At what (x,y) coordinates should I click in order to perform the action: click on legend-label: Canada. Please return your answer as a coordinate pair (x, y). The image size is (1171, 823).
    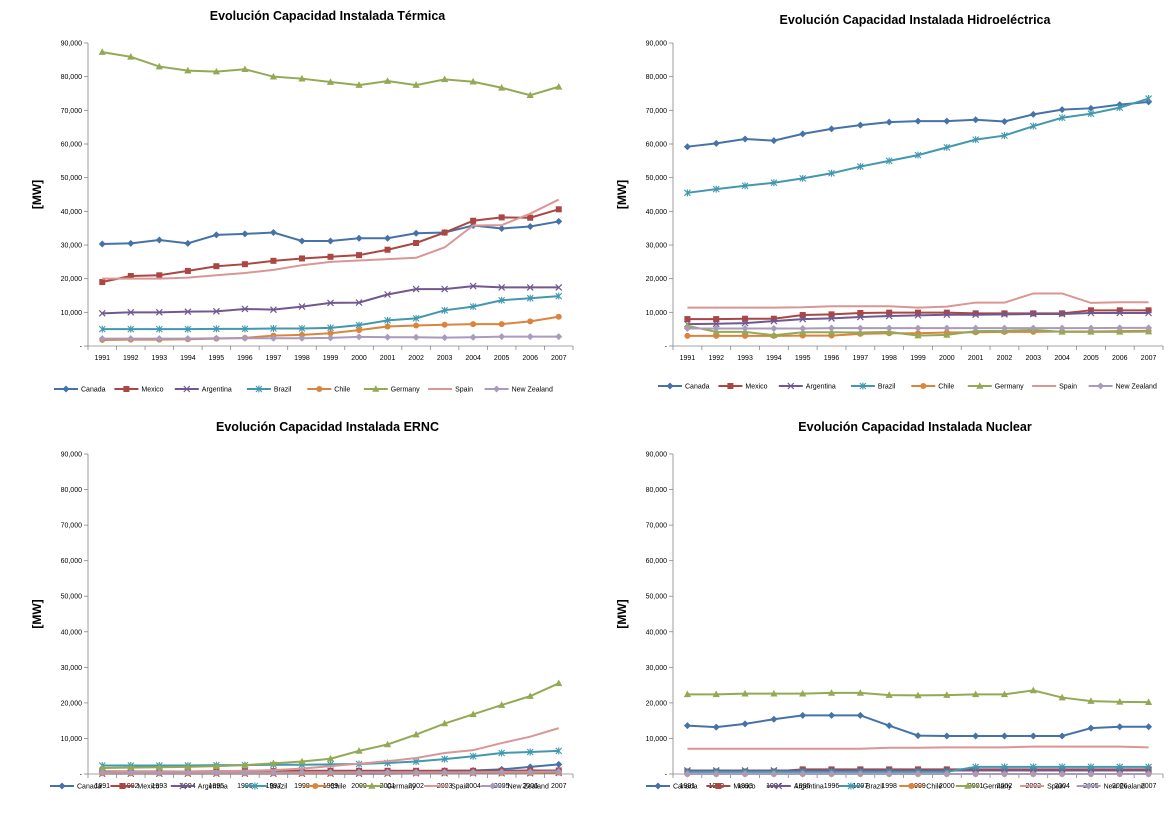
    Looking at the image, I should click on (93, 390).